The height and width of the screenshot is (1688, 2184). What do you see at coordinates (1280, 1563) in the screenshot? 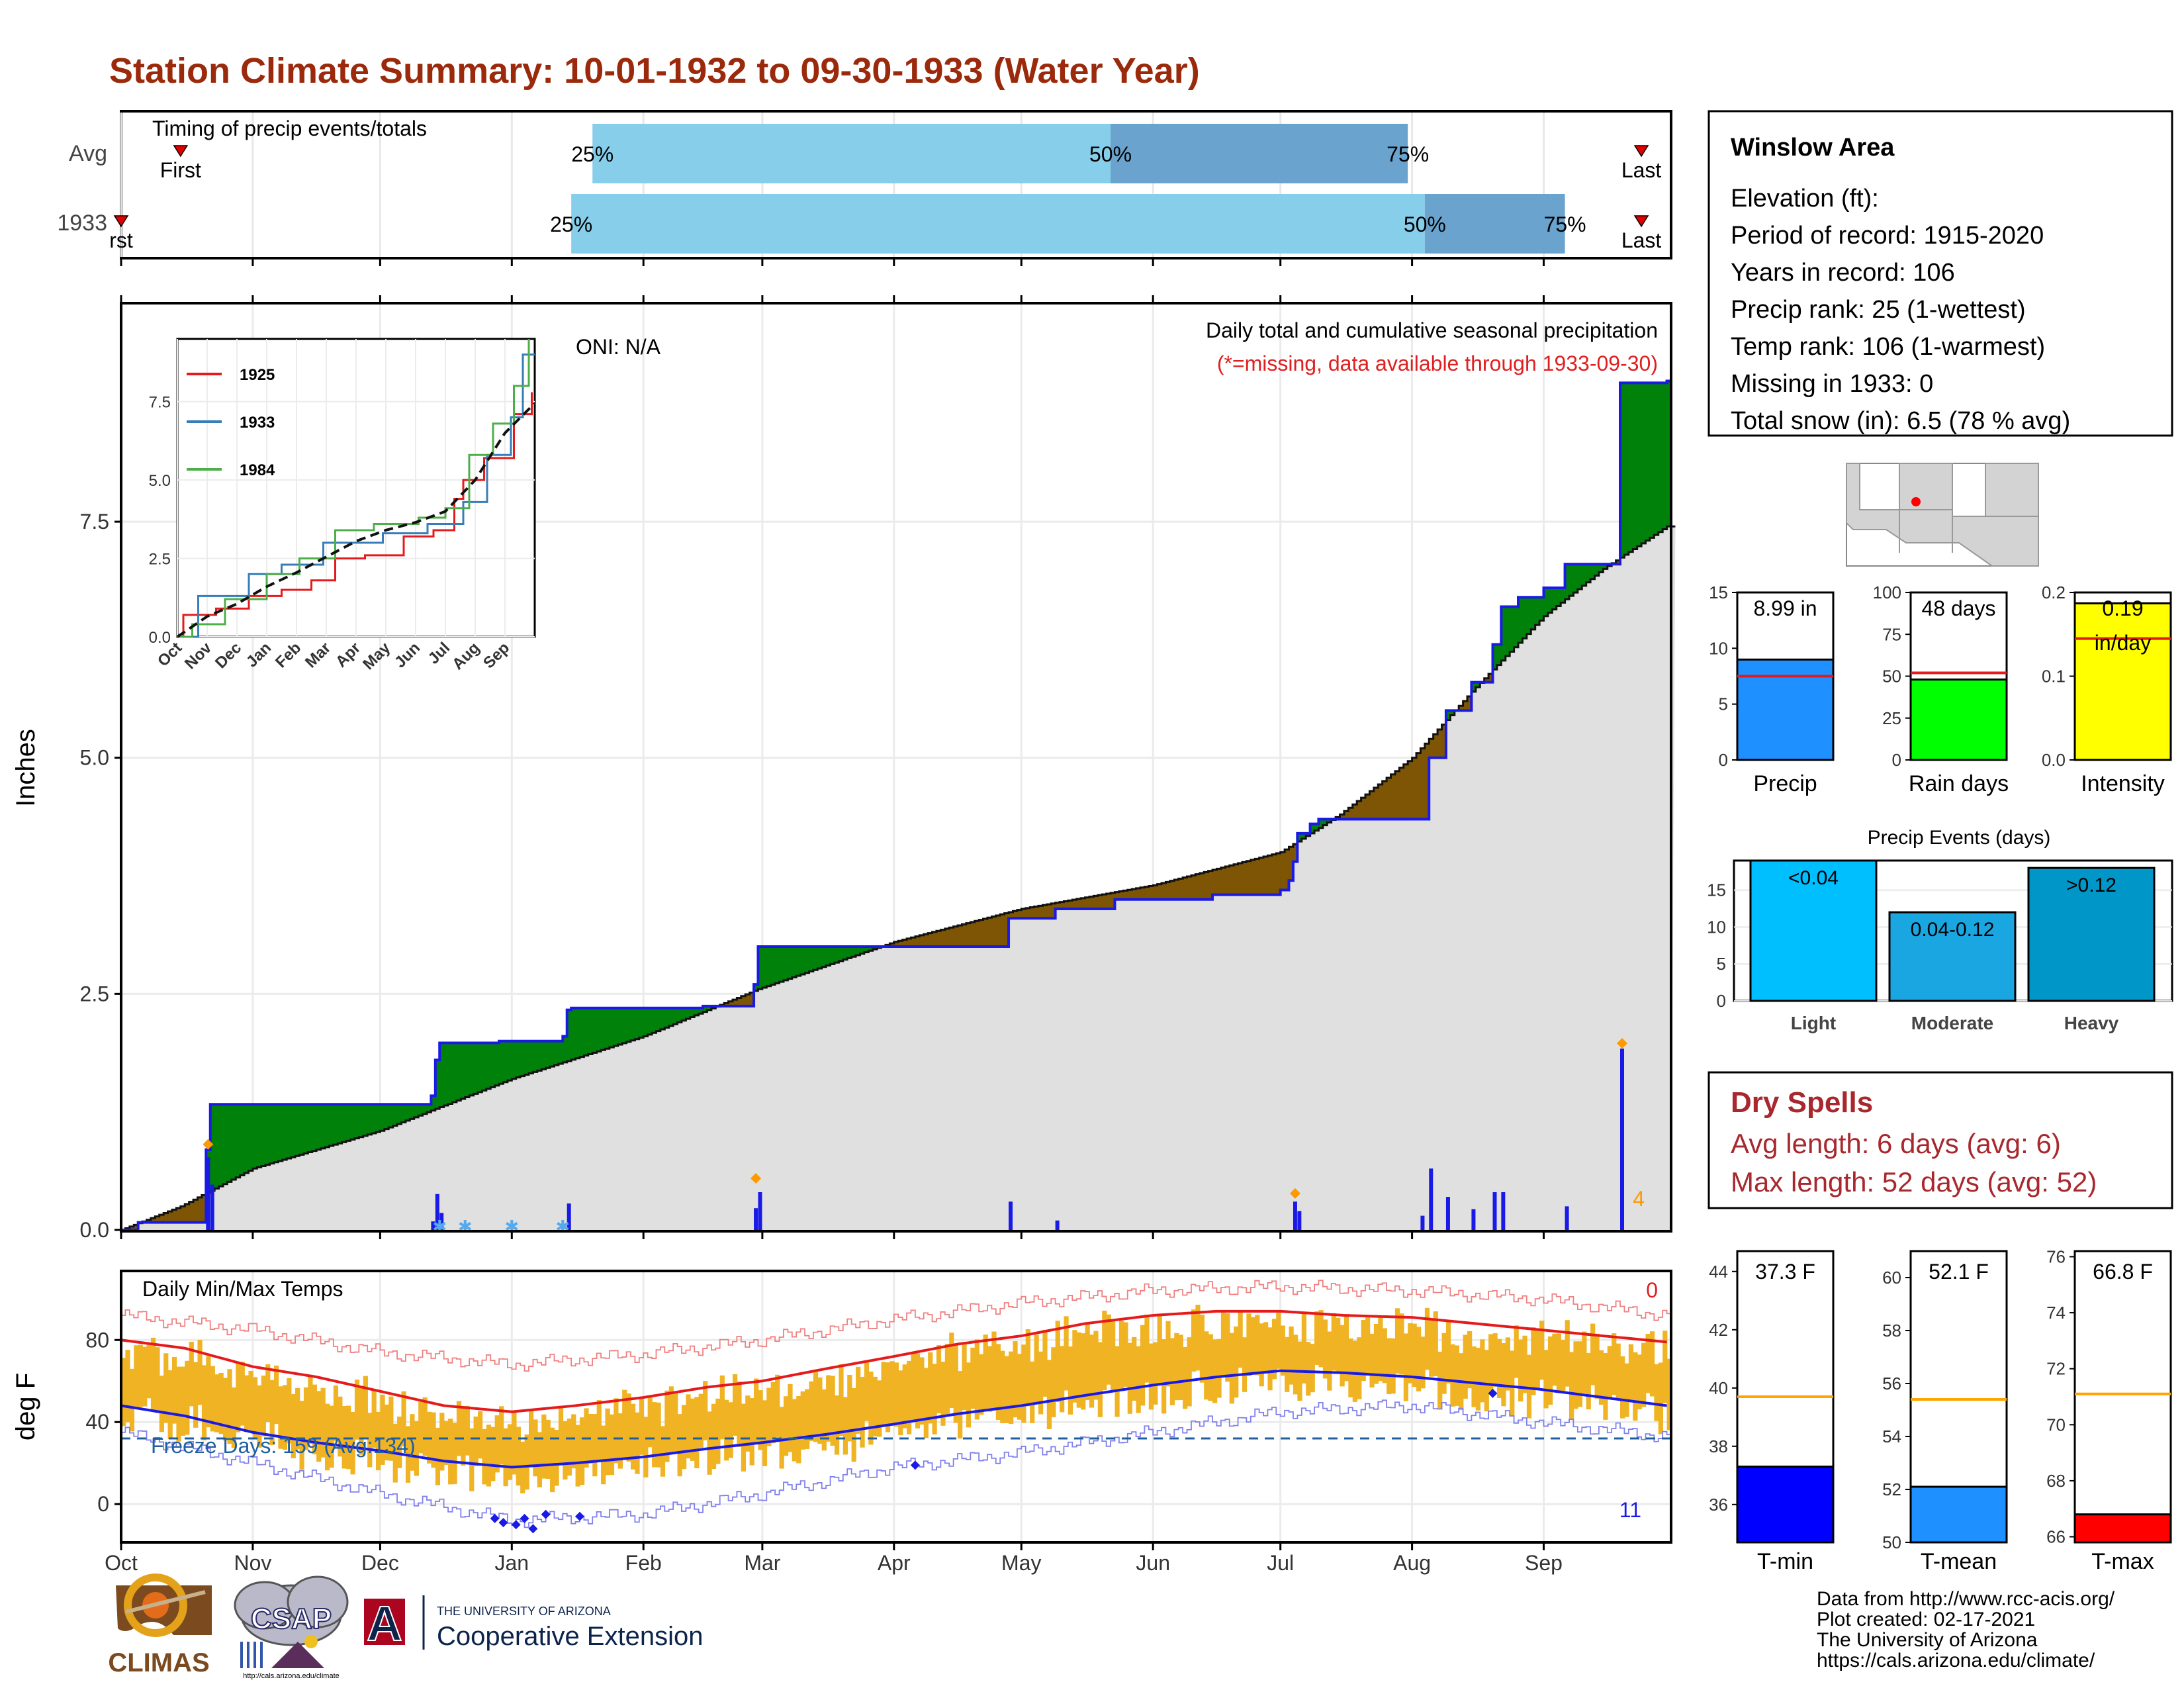
I see `month-label-jul: Jul` at bounding box center [1280, 1563].